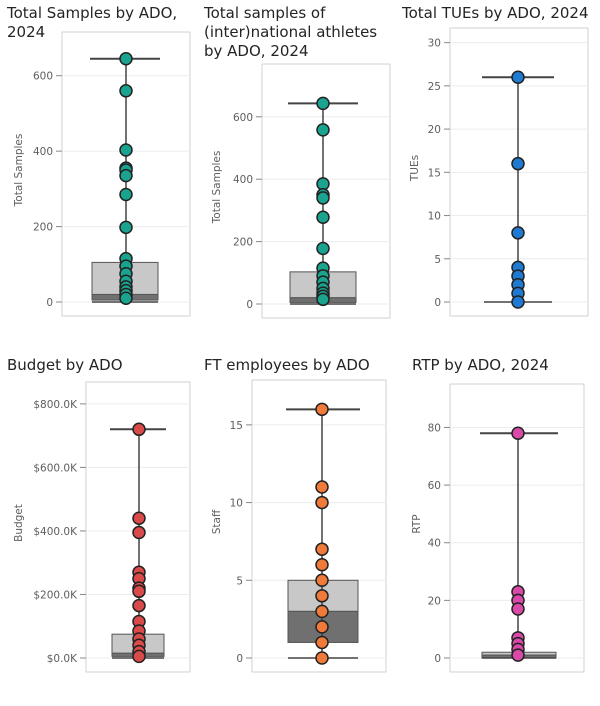 The height and width of the screenshot is (706, 600). I want to click on box-plot: 0 5 10 15 20 25 30 TUEs, so click(499, 172).